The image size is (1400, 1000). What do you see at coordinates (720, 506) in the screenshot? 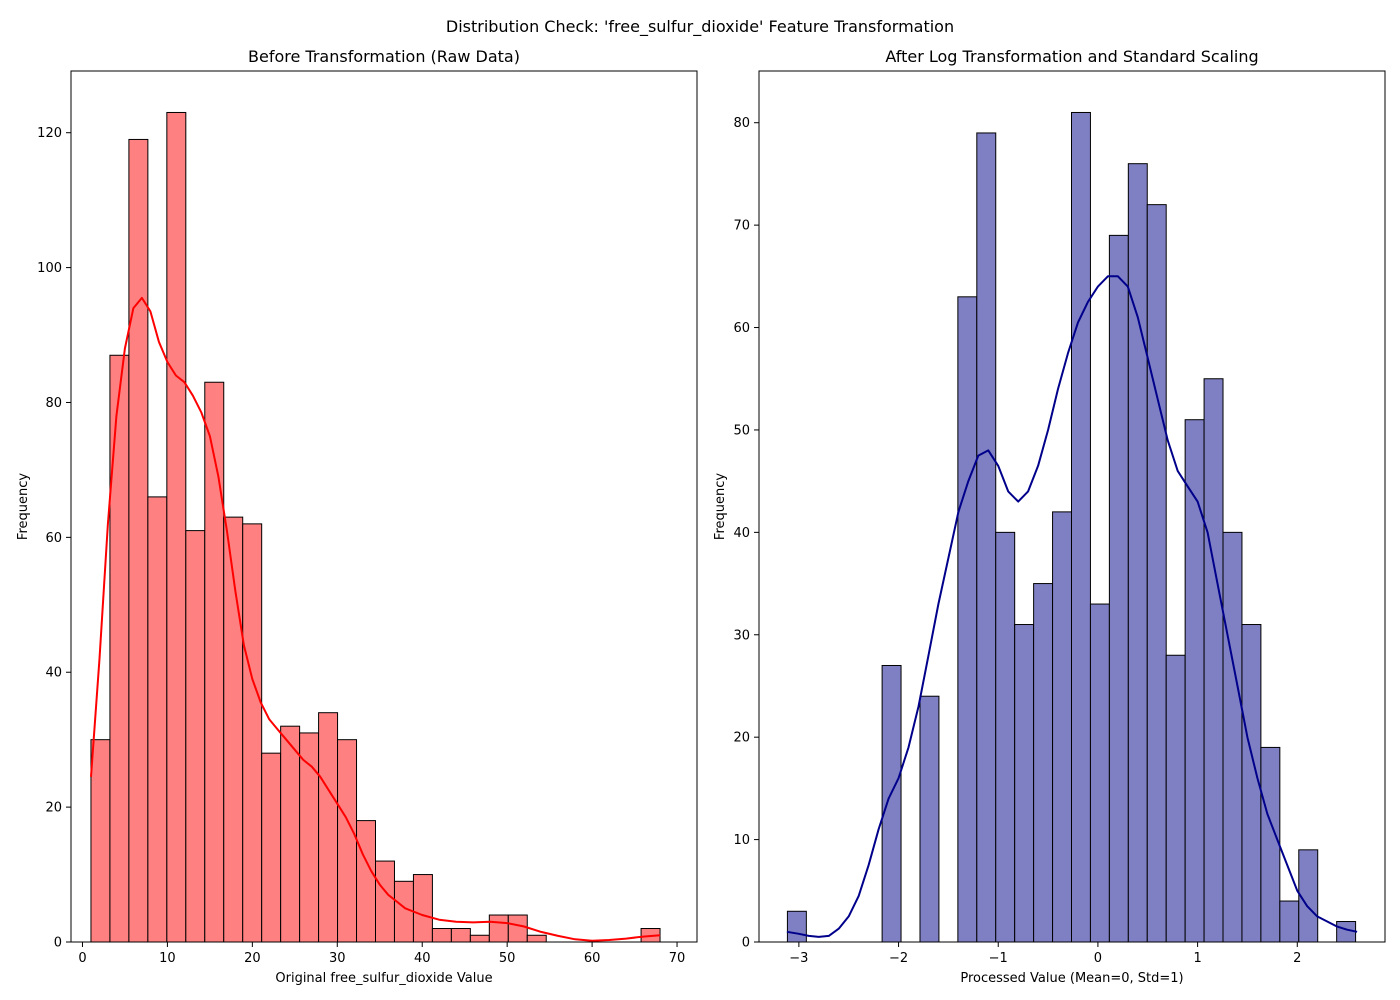
I see `transformed-y-axis-label: Frequency` at bounding box center [720, 506].